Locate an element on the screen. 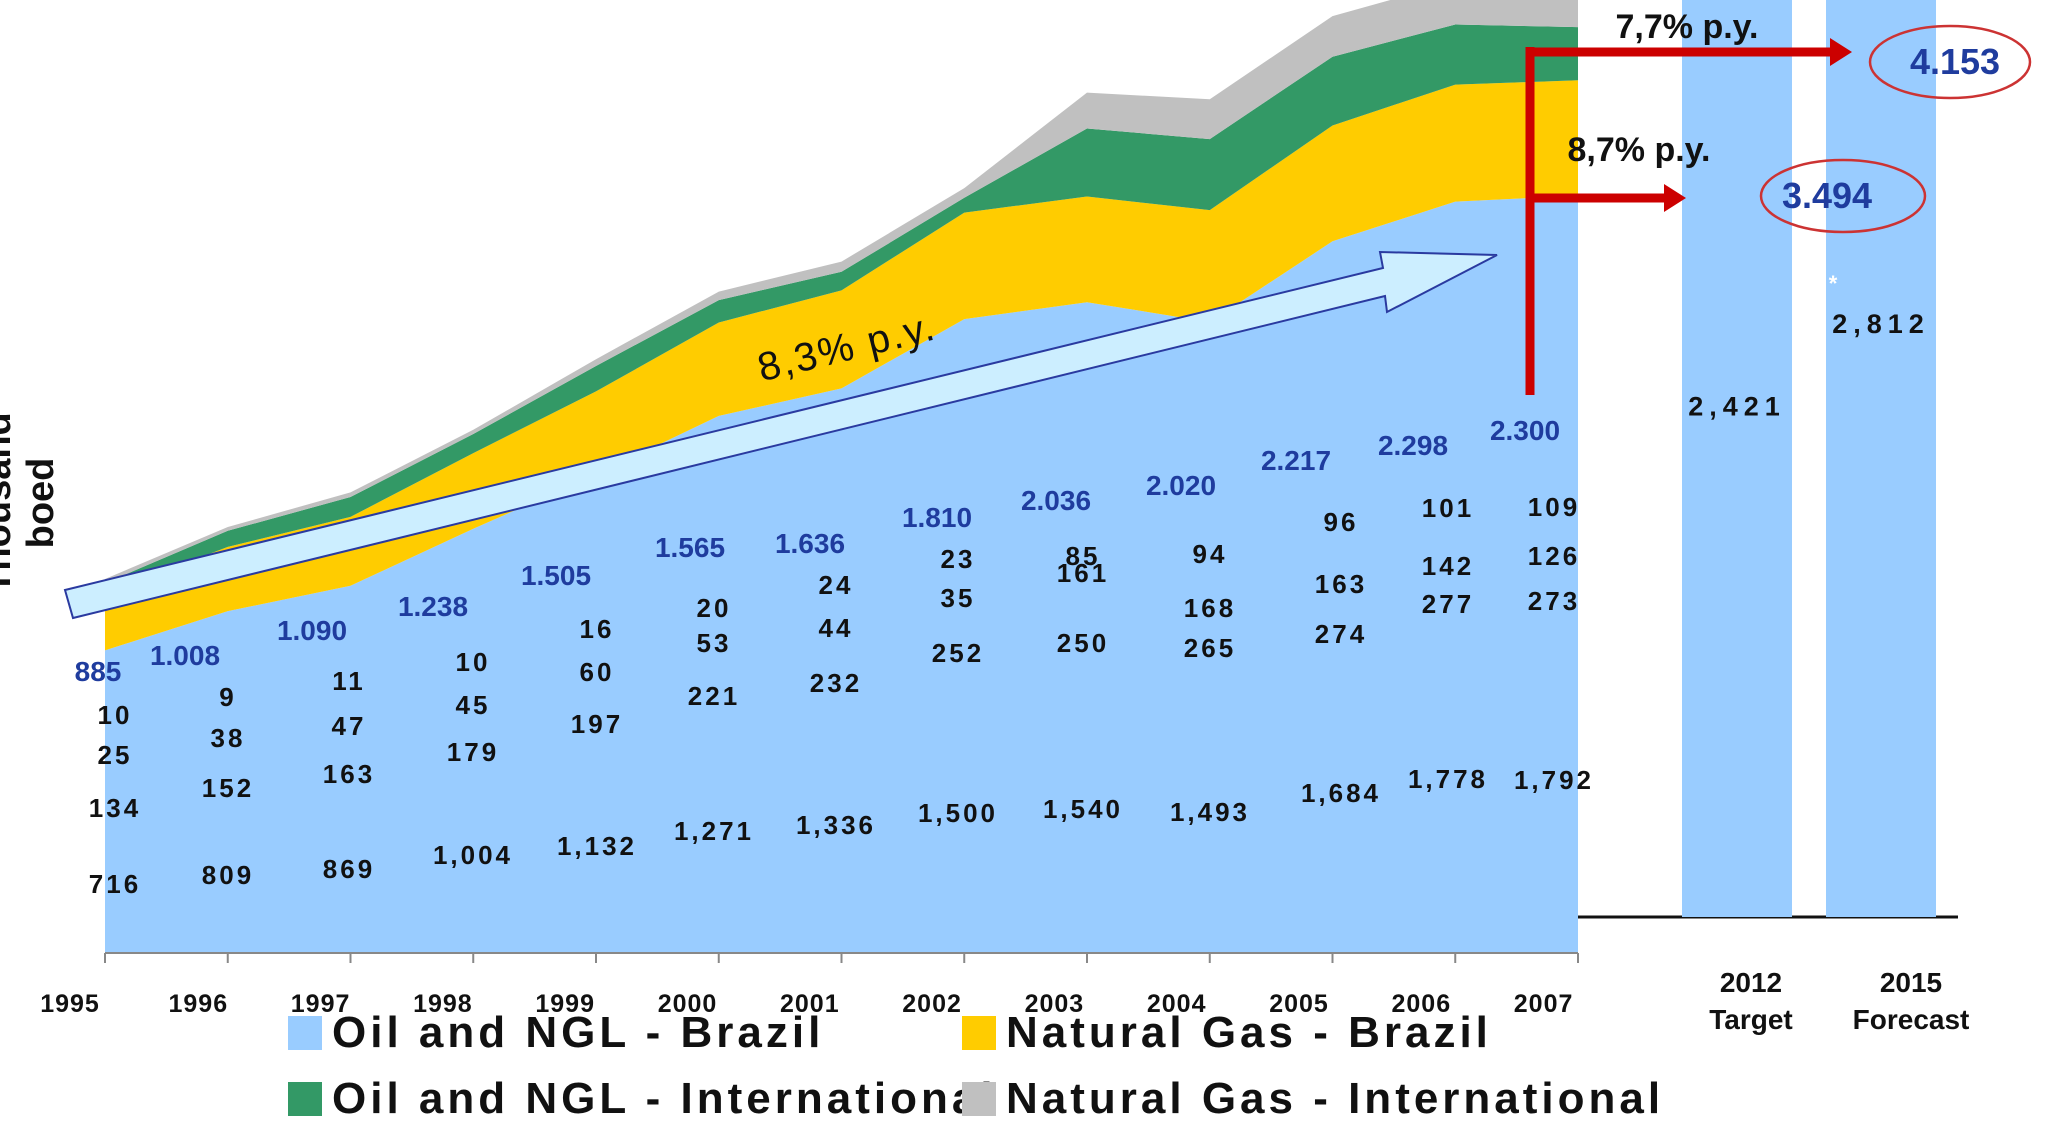 The width and height of the screenshot is (2049, 1128). area-label-oil-brazil: 1,792 is located at coordinates (1554, 780).